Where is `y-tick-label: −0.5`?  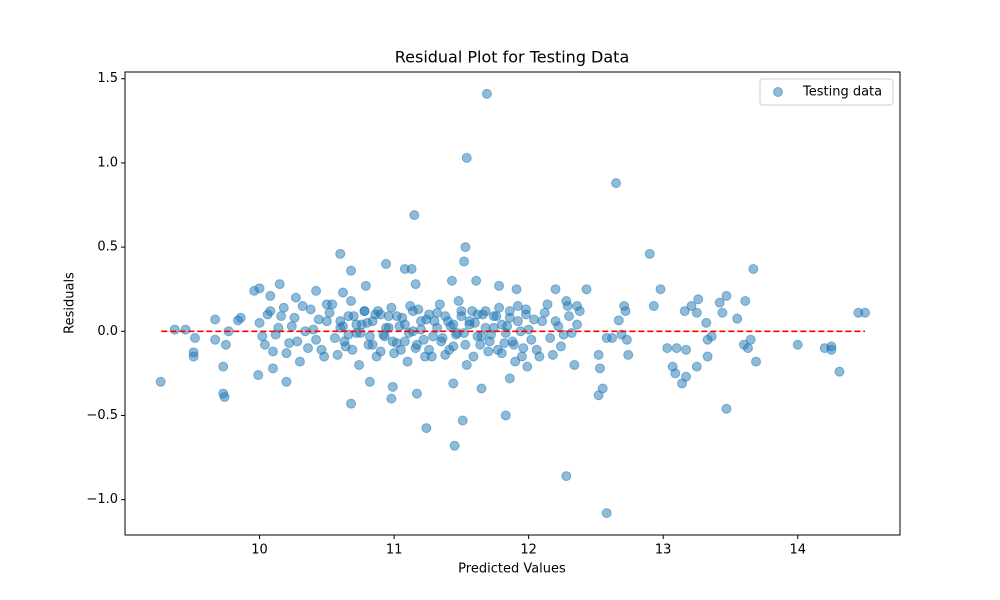
y-tick-label: −0.5 is located at coordinates (102, 415).